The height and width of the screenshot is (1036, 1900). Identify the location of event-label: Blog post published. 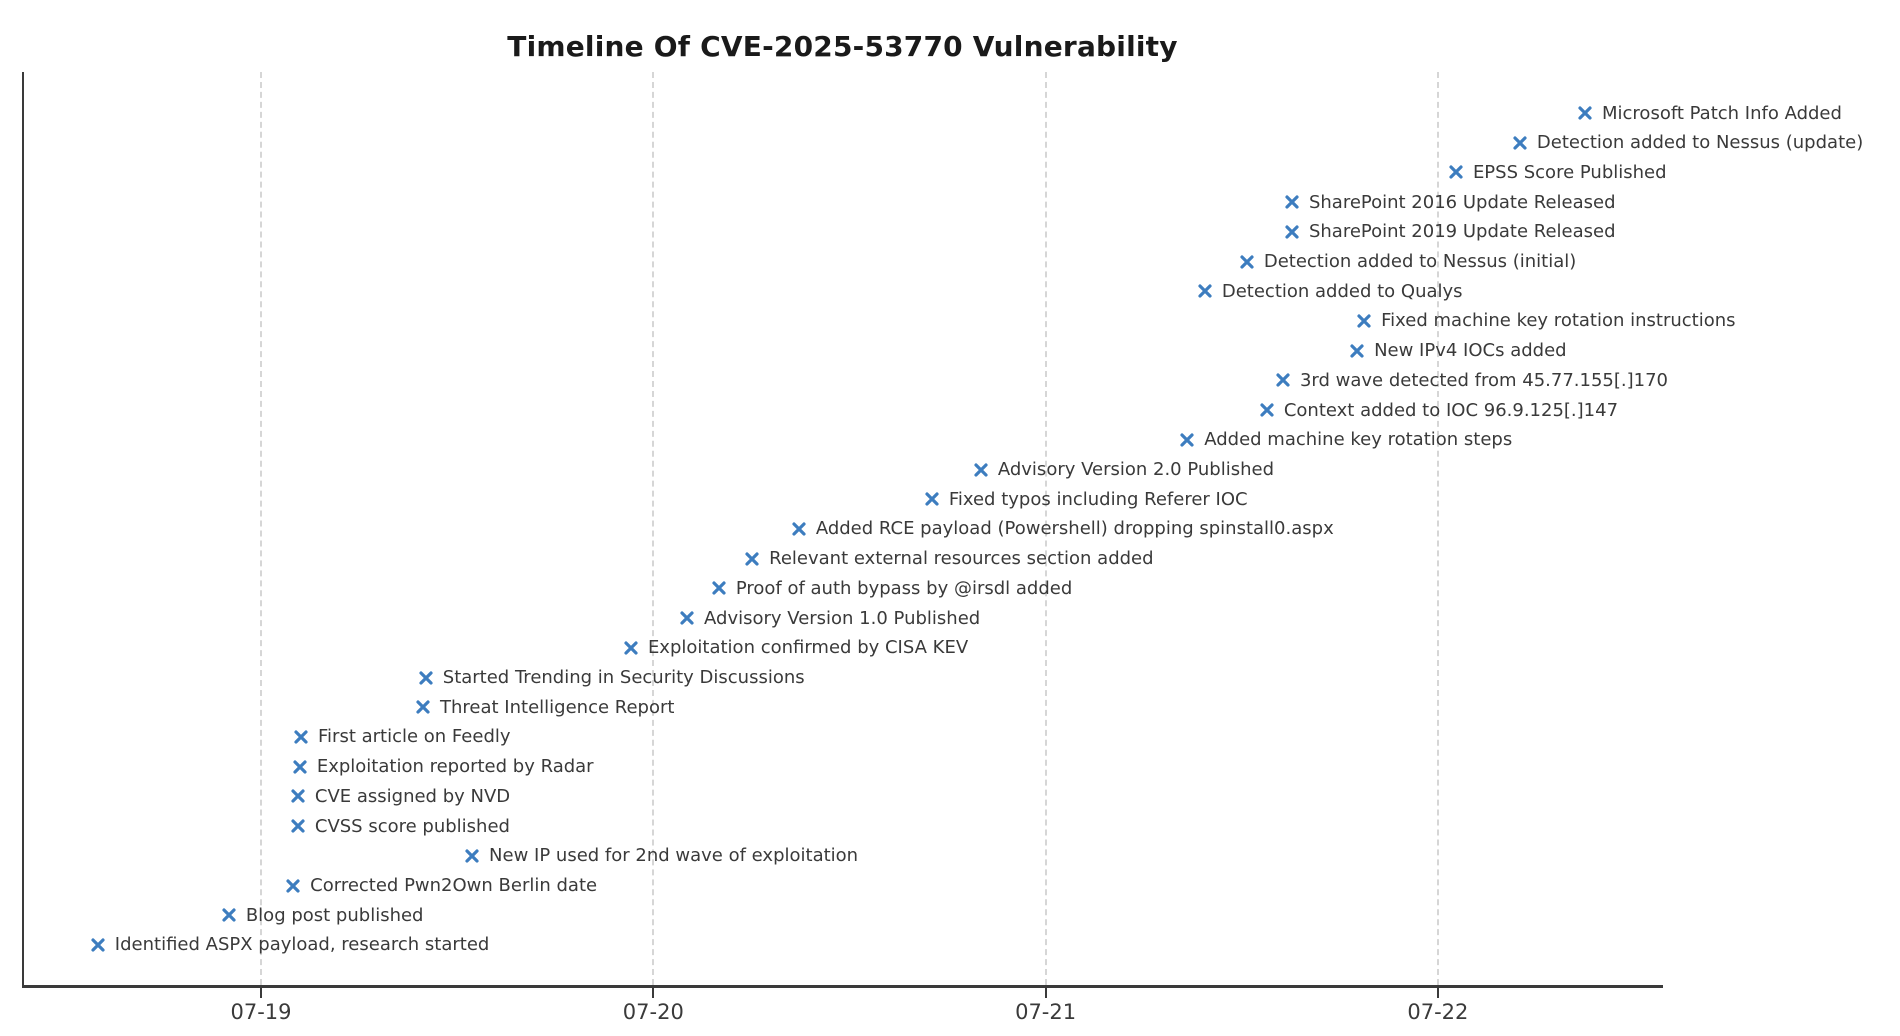
(334, 915).